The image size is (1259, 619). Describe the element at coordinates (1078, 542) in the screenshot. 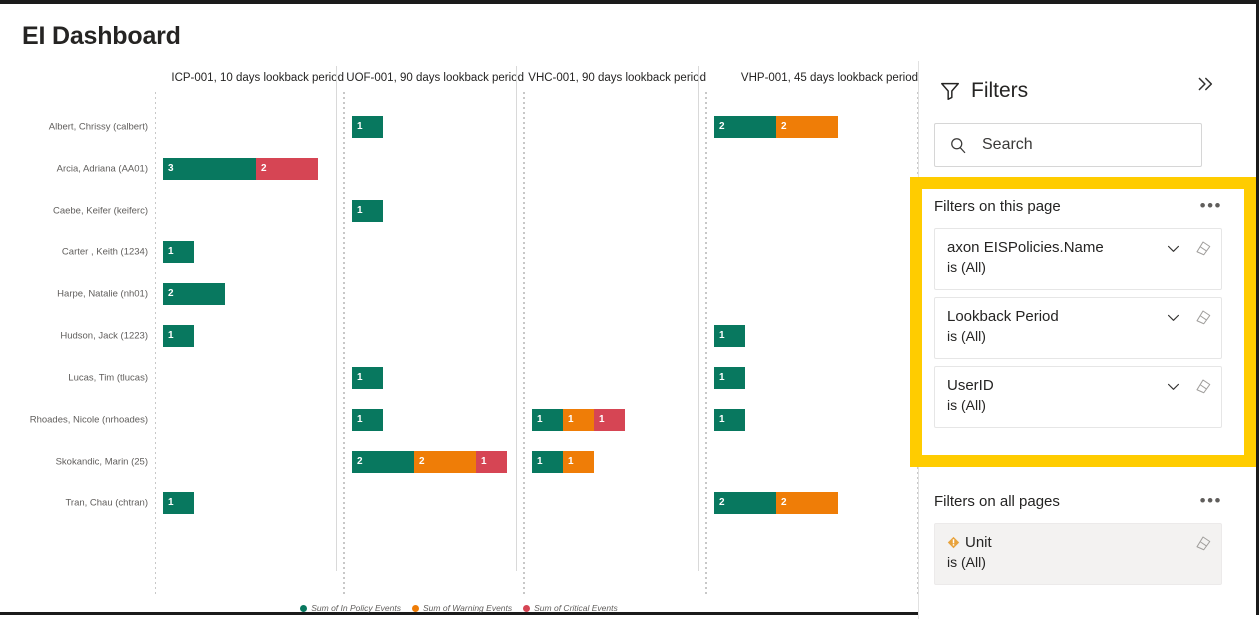

I see `filter-card-name: Unit` at that location.